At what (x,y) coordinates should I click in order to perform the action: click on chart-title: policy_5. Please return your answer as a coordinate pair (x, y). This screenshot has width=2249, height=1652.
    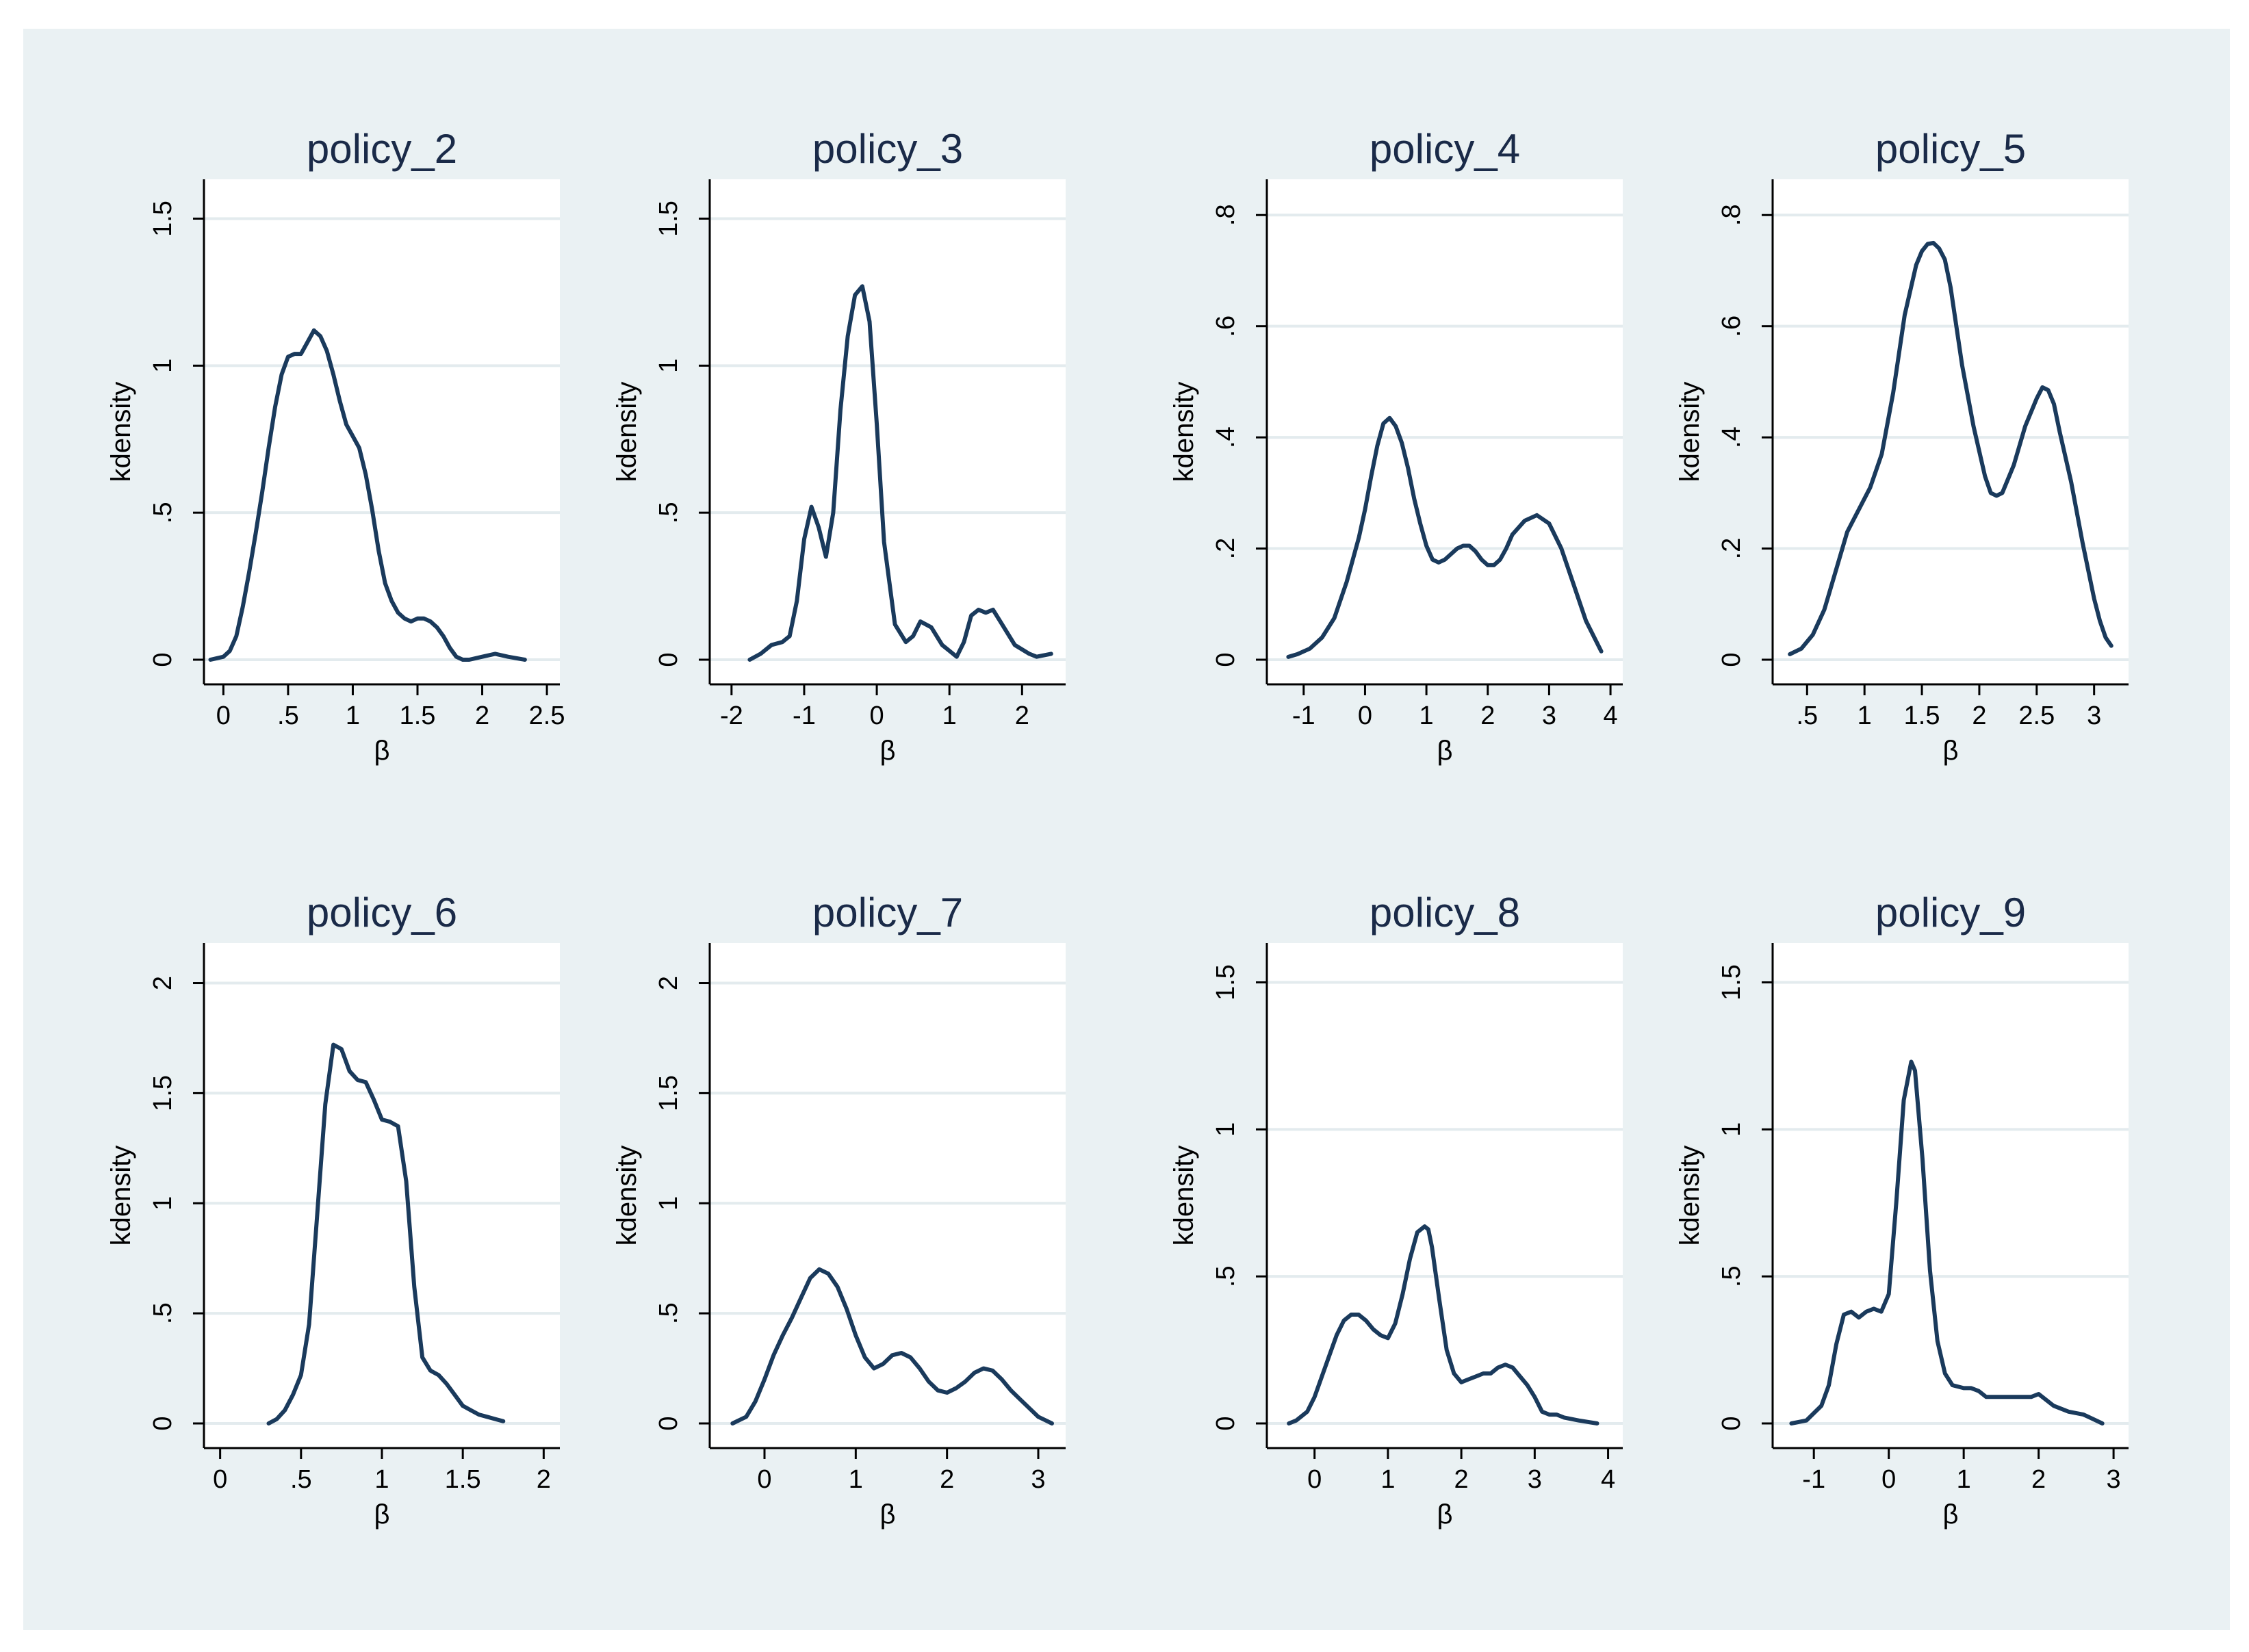
    Looking at the image, I should click on (1951, 149).